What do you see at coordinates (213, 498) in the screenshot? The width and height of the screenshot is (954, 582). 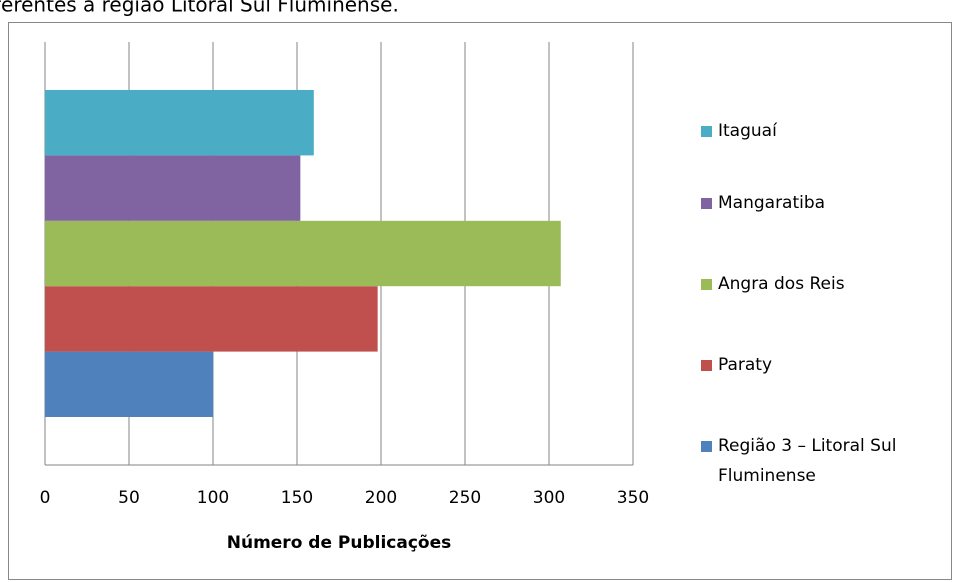 I see `x-tick-label: 100` at bounding box center [213, 498].